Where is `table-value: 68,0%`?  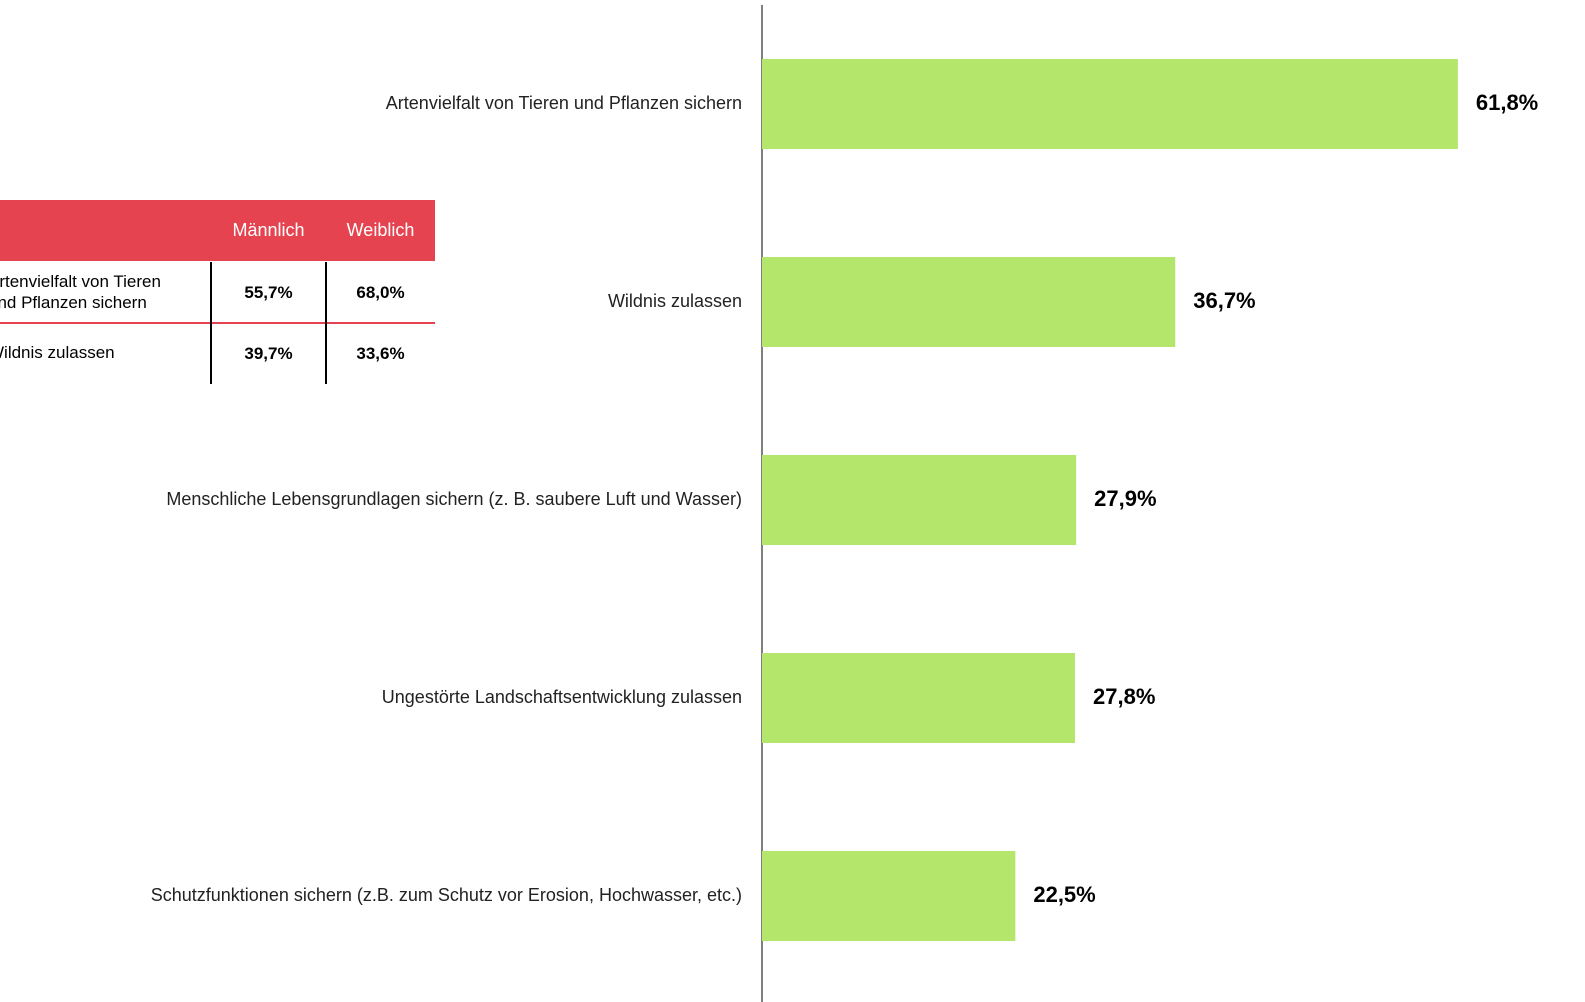 table-value: 68,0% is located at coordinates (380, 292).